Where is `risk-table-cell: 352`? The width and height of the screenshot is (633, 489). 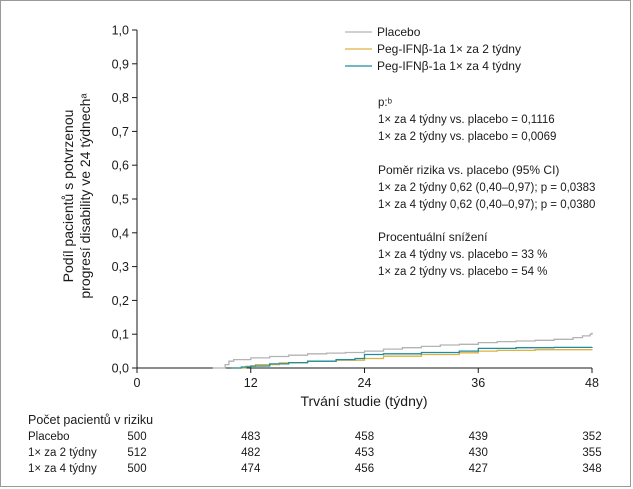
risk-table-cell: 352 is located at coordinates (591, 437).